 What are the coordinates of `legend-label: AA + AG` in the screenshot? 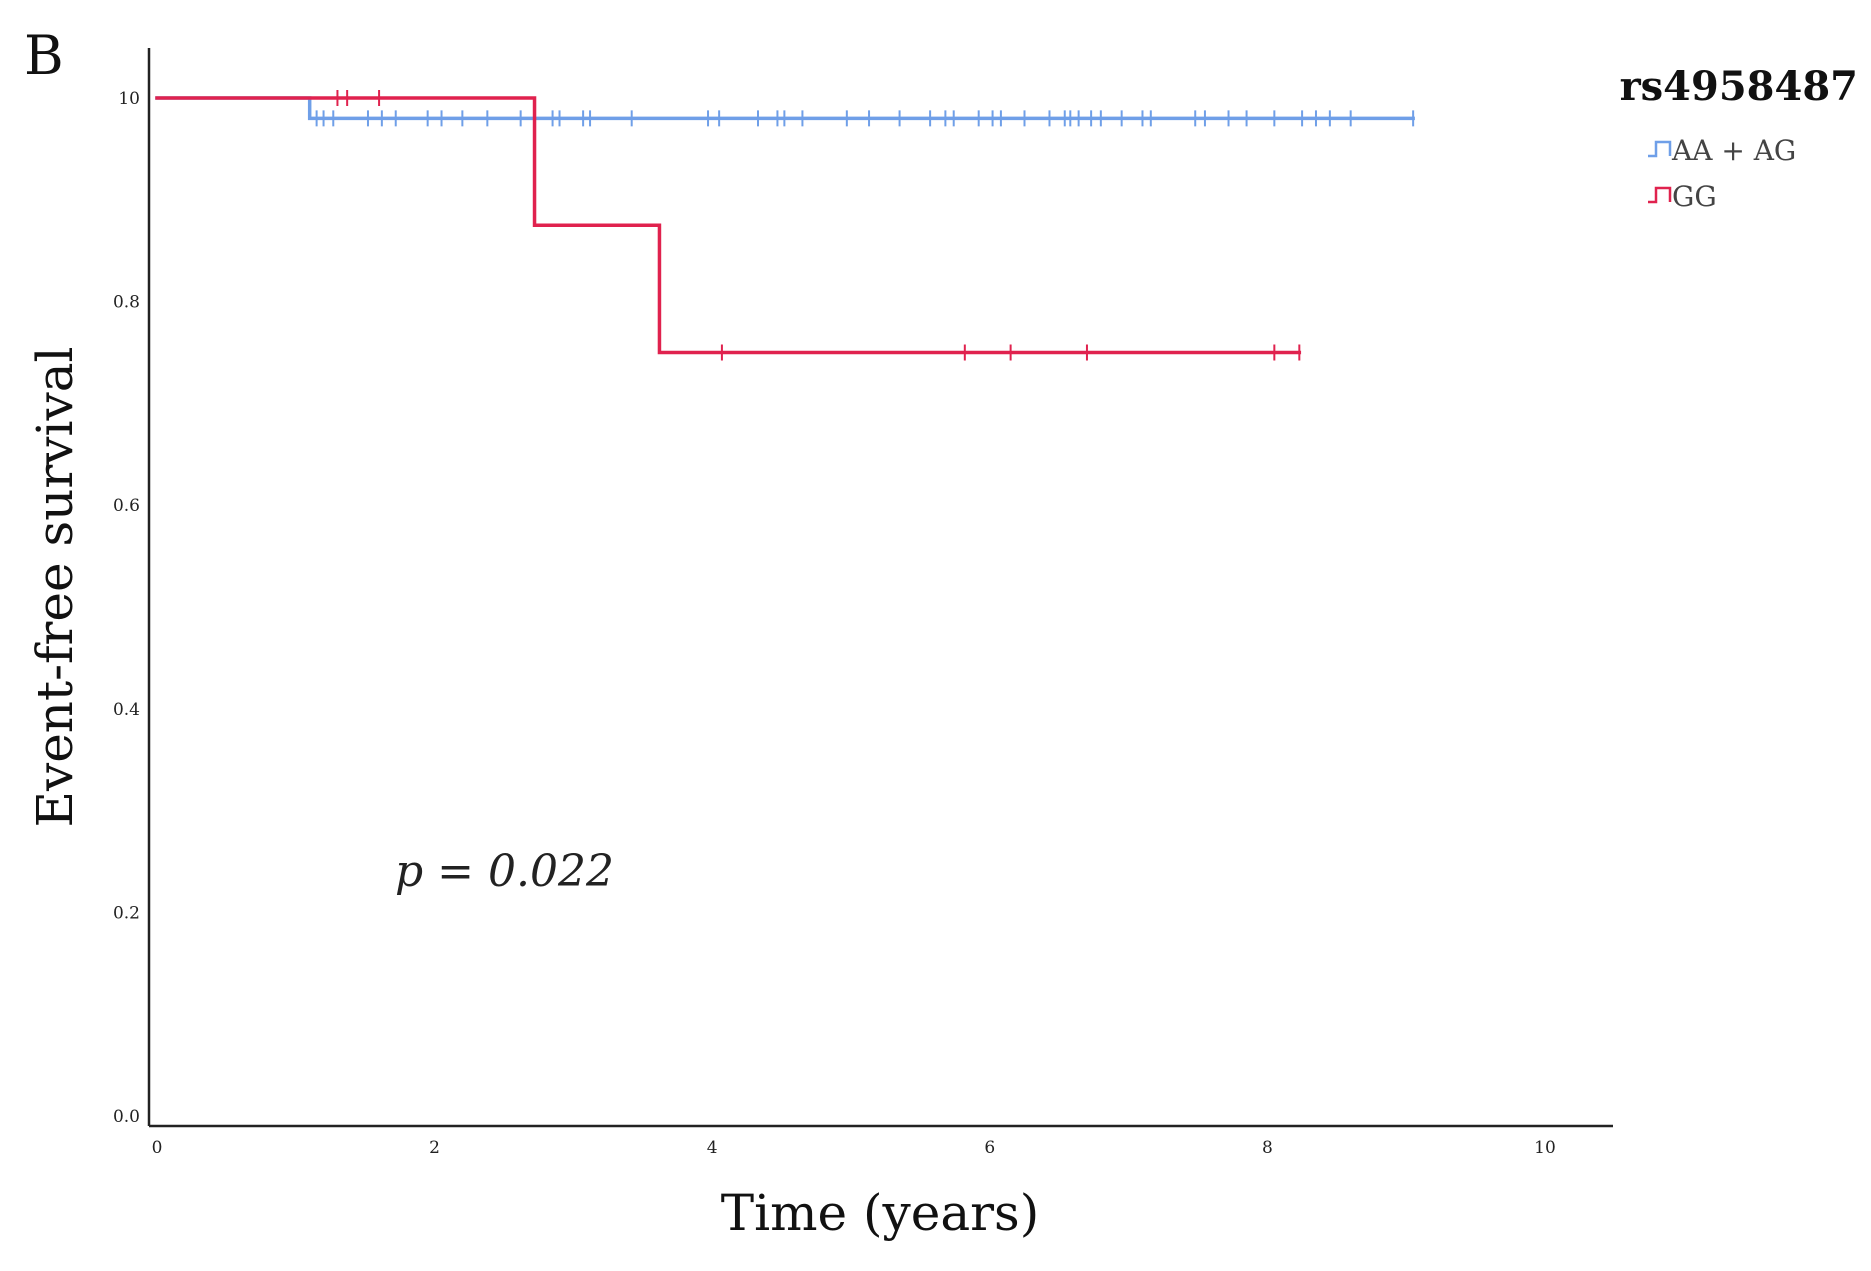 It's located at (1733, 150).